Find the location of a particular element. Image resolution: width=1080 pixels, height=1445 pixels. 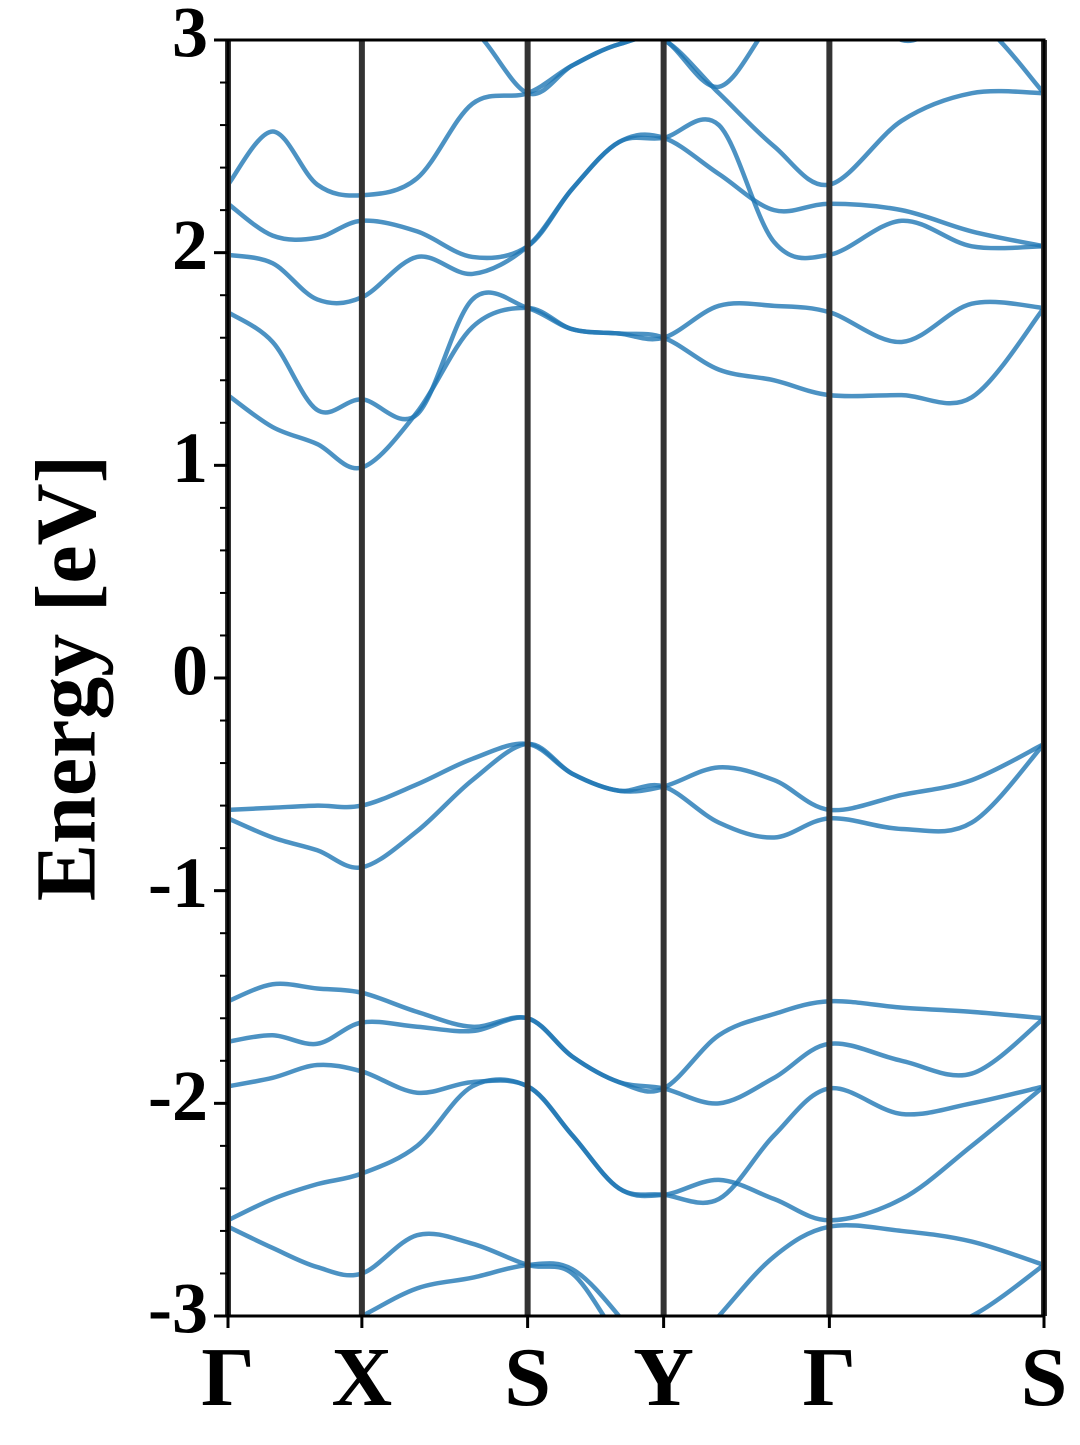

y-tick-label: 2 is located at coordinates (190, 245).